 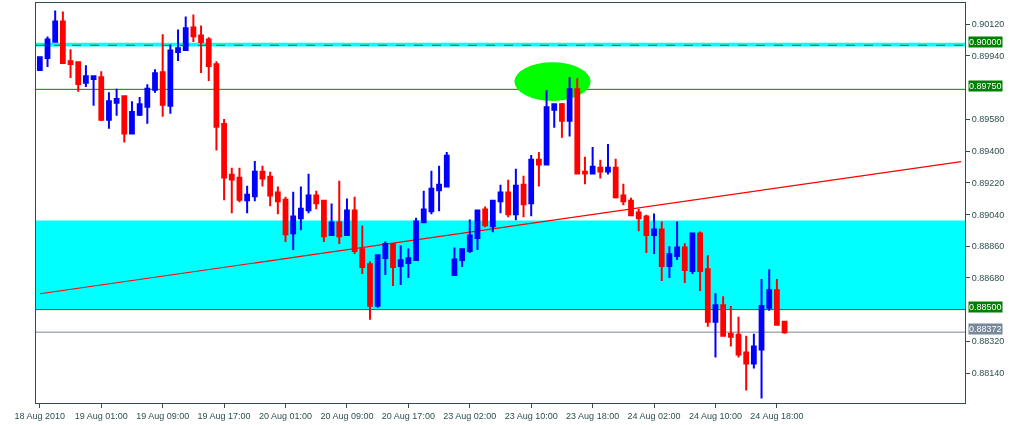 I want to click on x-tick-label: 19 Aug 17:00, so click(x=224, y=415).